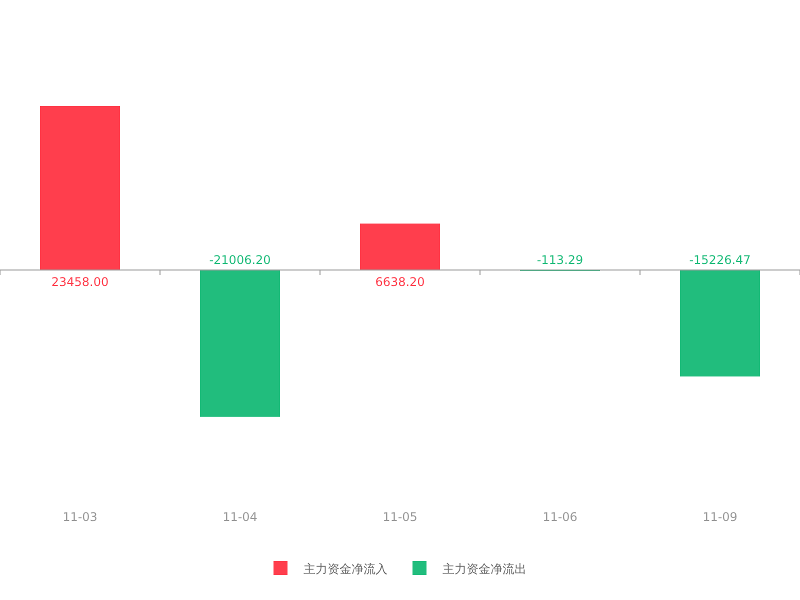 Image resolution: width=800 pixels, height=600 pixels. Describe the element at coordinates (346, 569) in the screenshot. I see `legend-label: 主力资金净流入` at that location.